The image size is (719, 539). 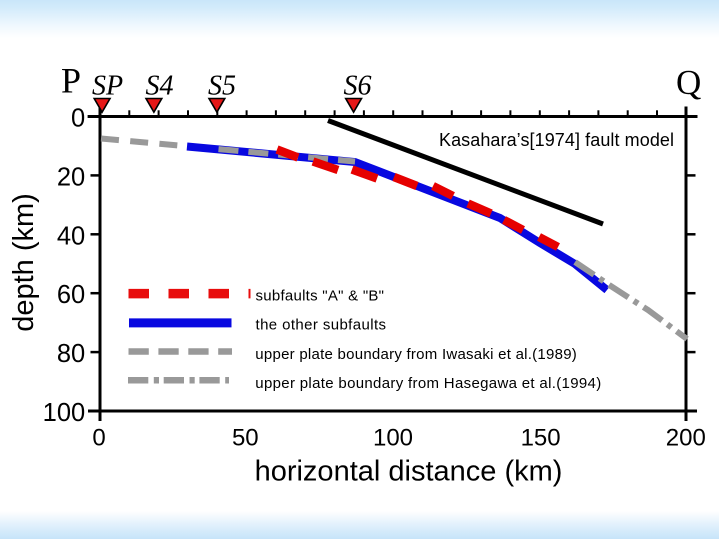 What do you see at coordinates (320, 295) in the screenshot?
I see `svg-text: subfaults "A" & "B"` at bounding box center [320, 295].